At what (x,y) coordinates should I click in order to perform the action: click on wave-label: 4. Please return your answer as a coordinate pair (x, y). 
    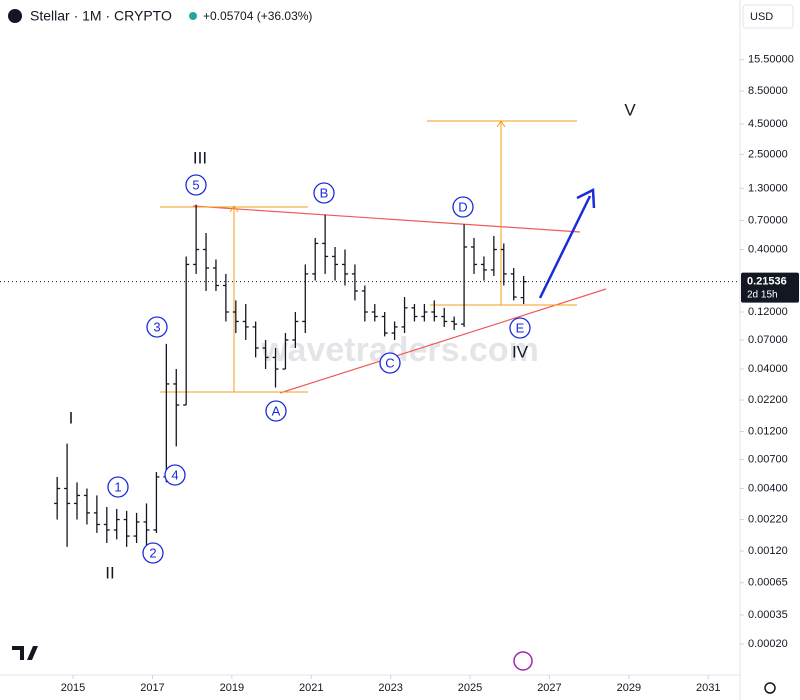
    Looking at the image, I should click on (174, 474).